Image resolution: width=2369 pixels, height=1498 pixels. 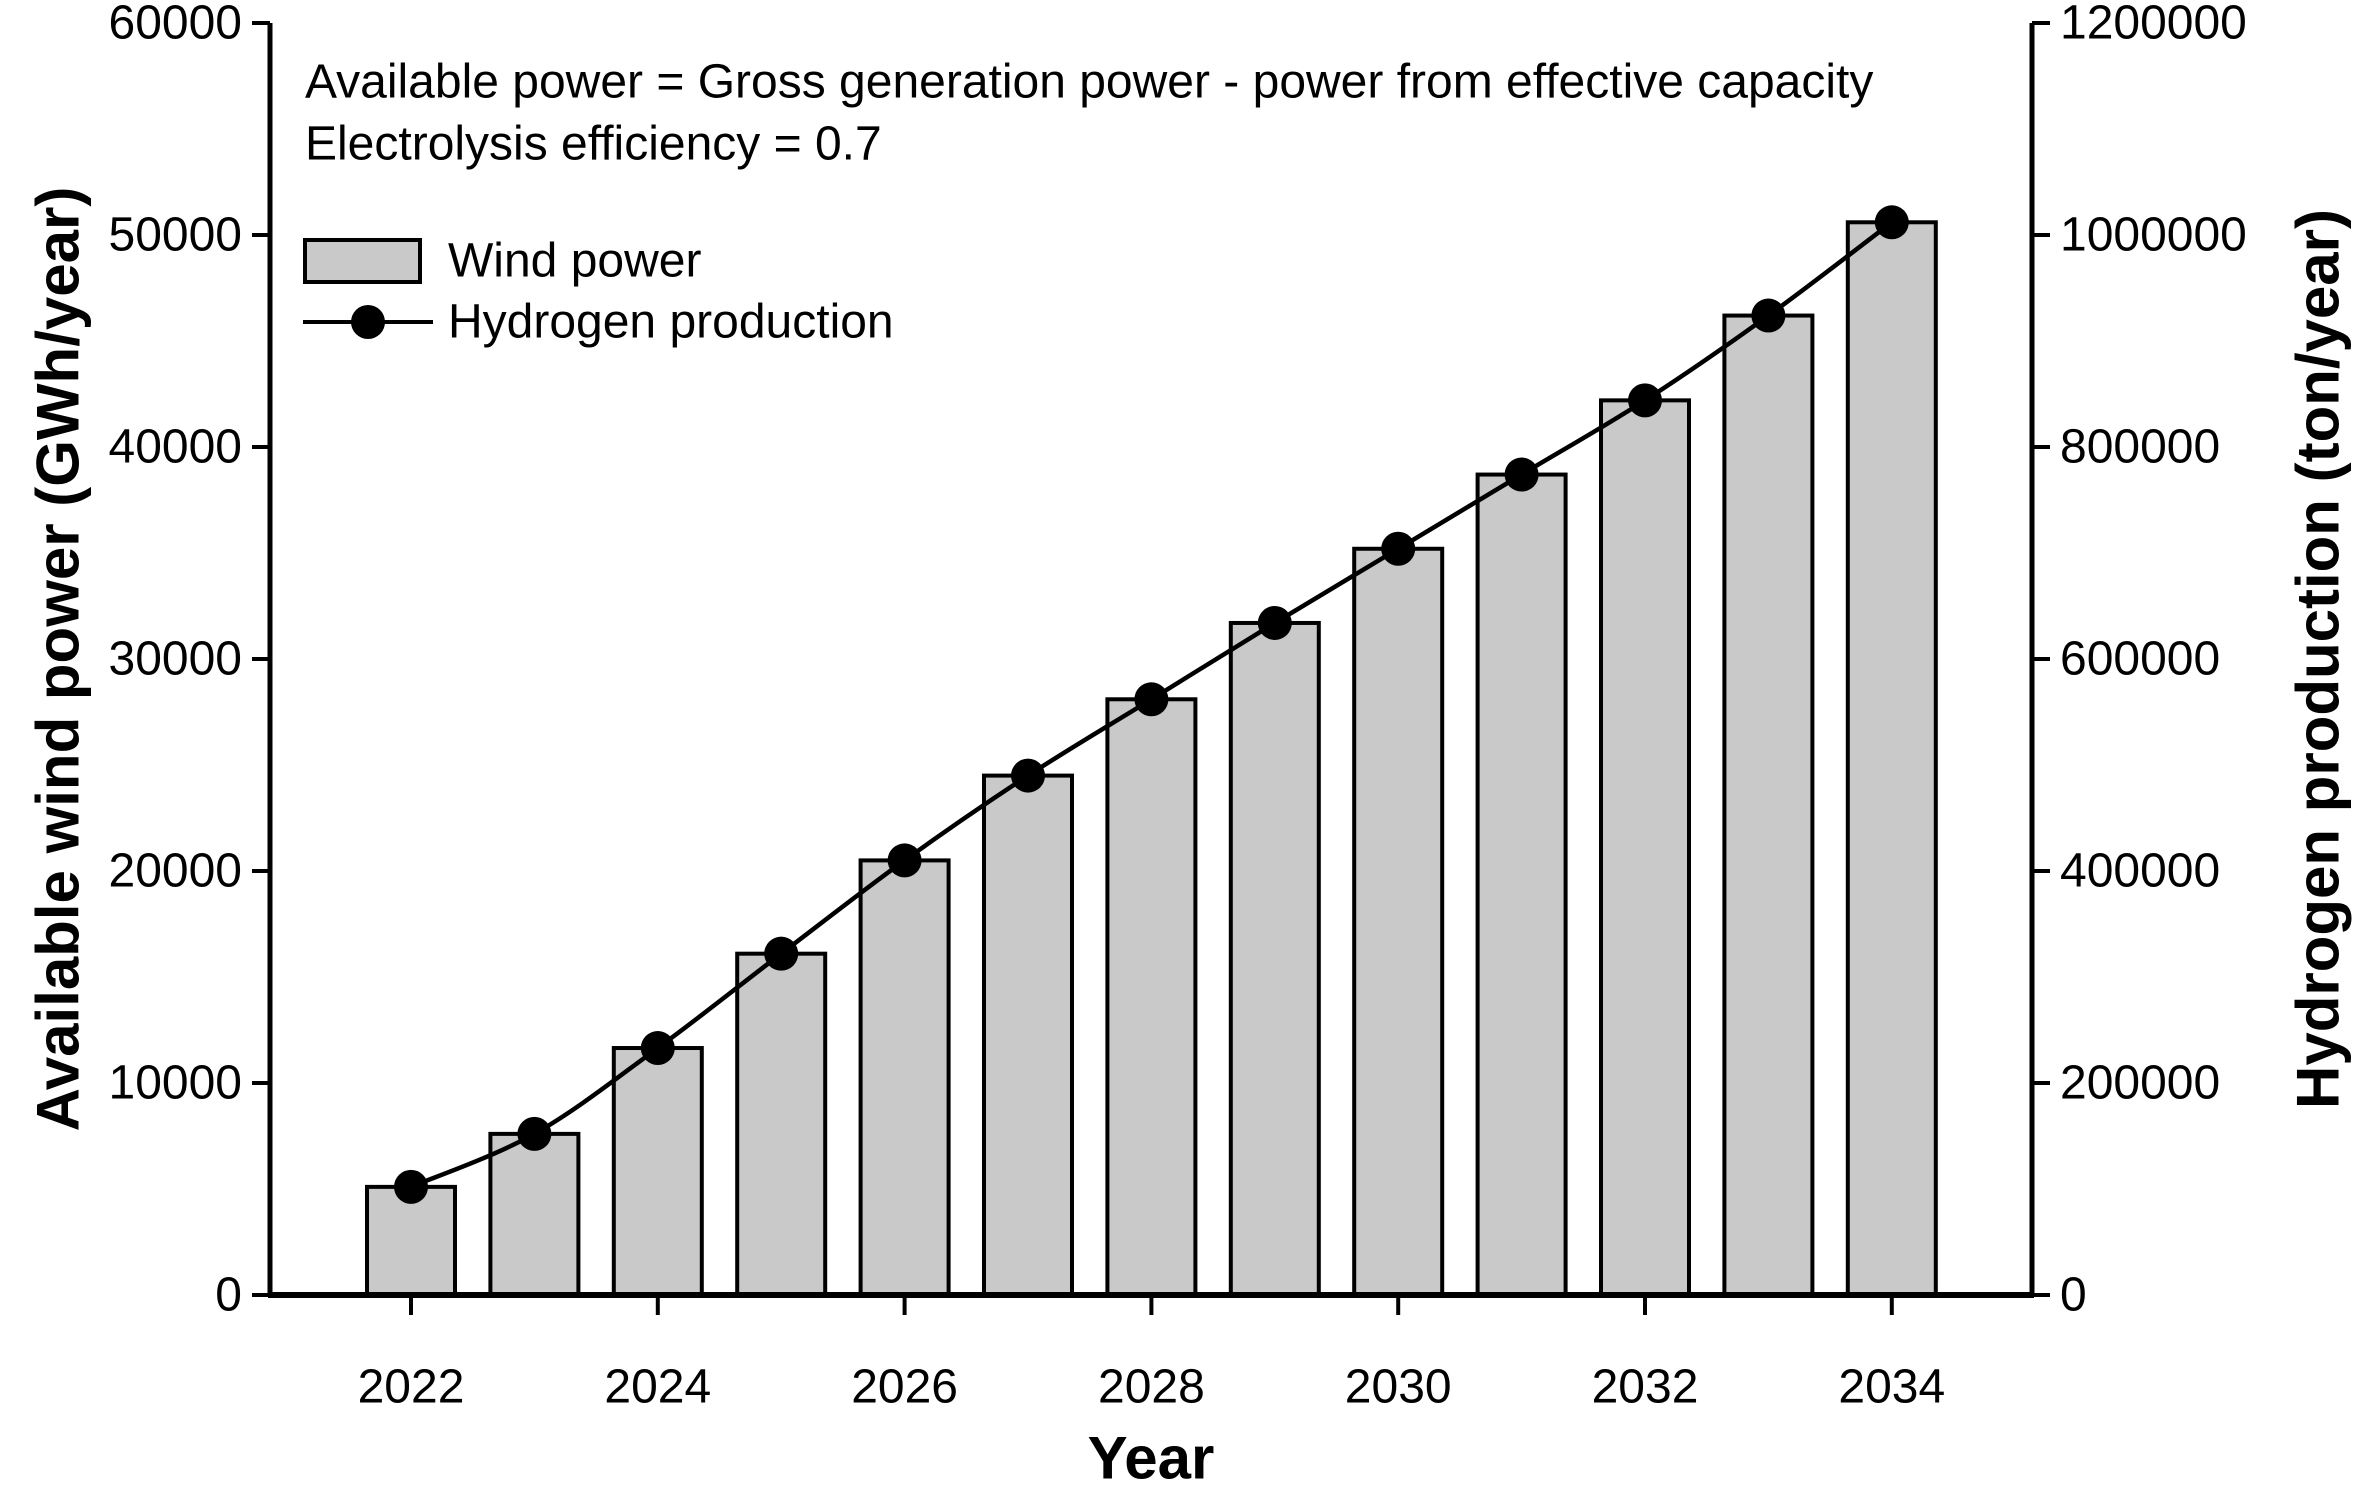 What do you see at coordinates (1645, 847) in the screenshot?
I see `bar-2032` at bounding box center [1645, 847].